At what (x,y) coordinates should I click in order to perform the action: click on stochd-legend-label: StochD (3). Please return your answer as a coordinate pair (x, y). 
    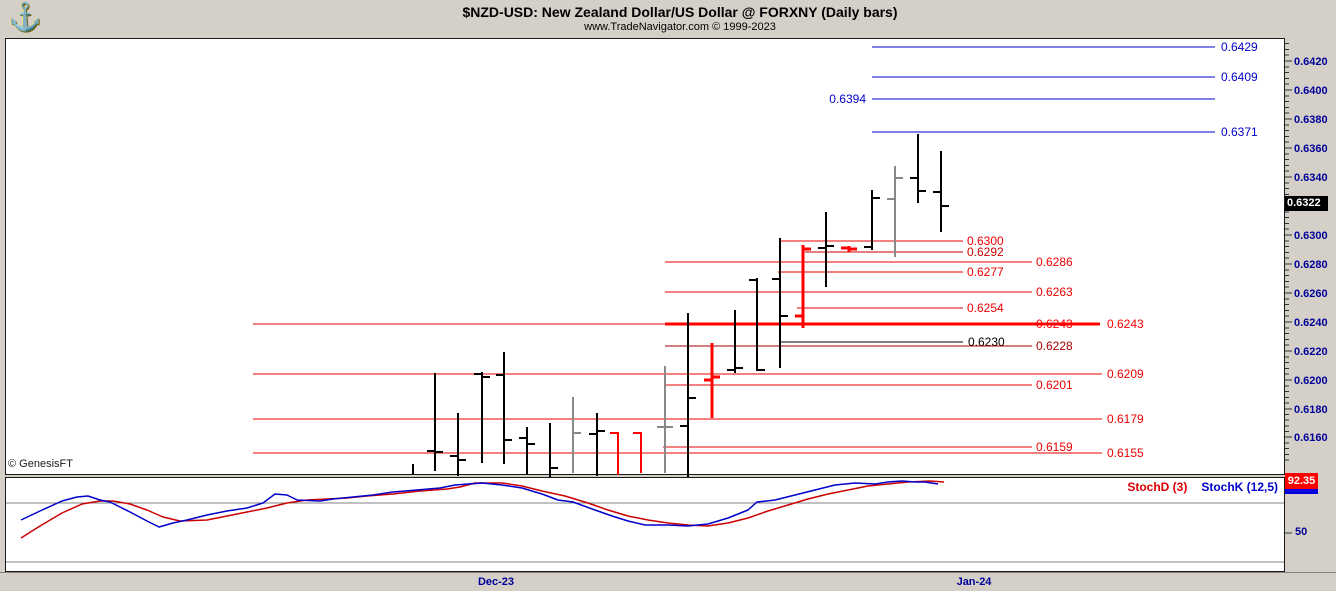
    Looking at the image, I should click on (1157, 487).